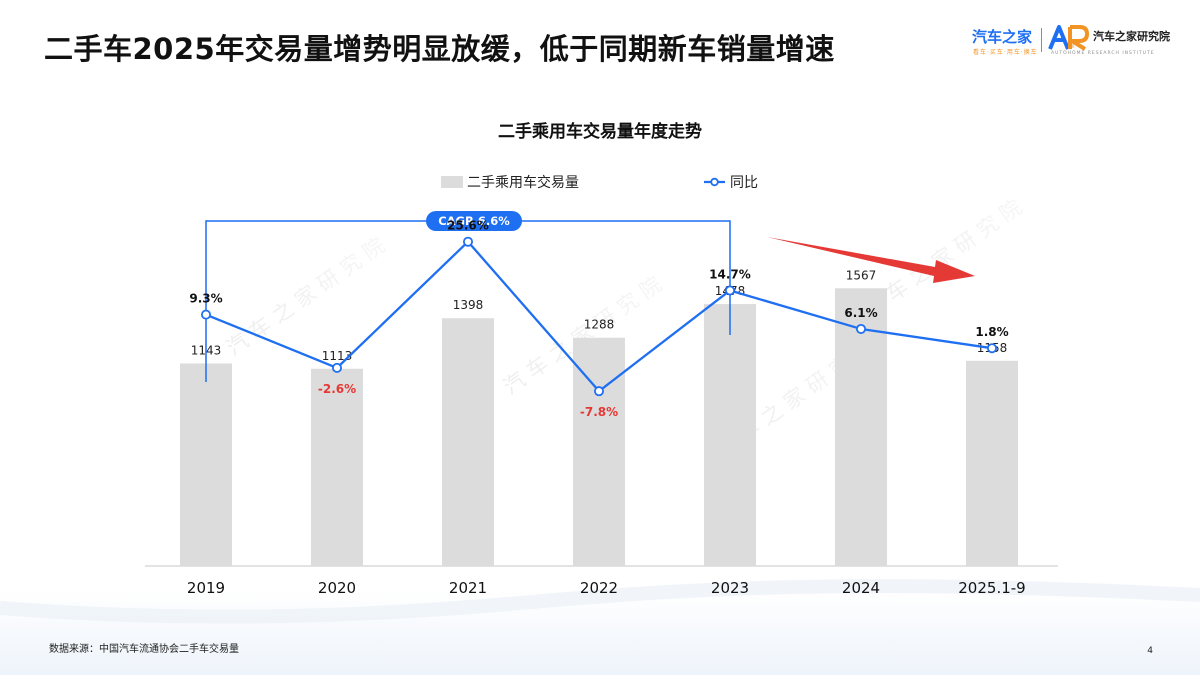 Image resolution: width=1200 pixels, height=679 pixels. I want to click on autohome-logo: 汽车之家, so click(1002, 37).